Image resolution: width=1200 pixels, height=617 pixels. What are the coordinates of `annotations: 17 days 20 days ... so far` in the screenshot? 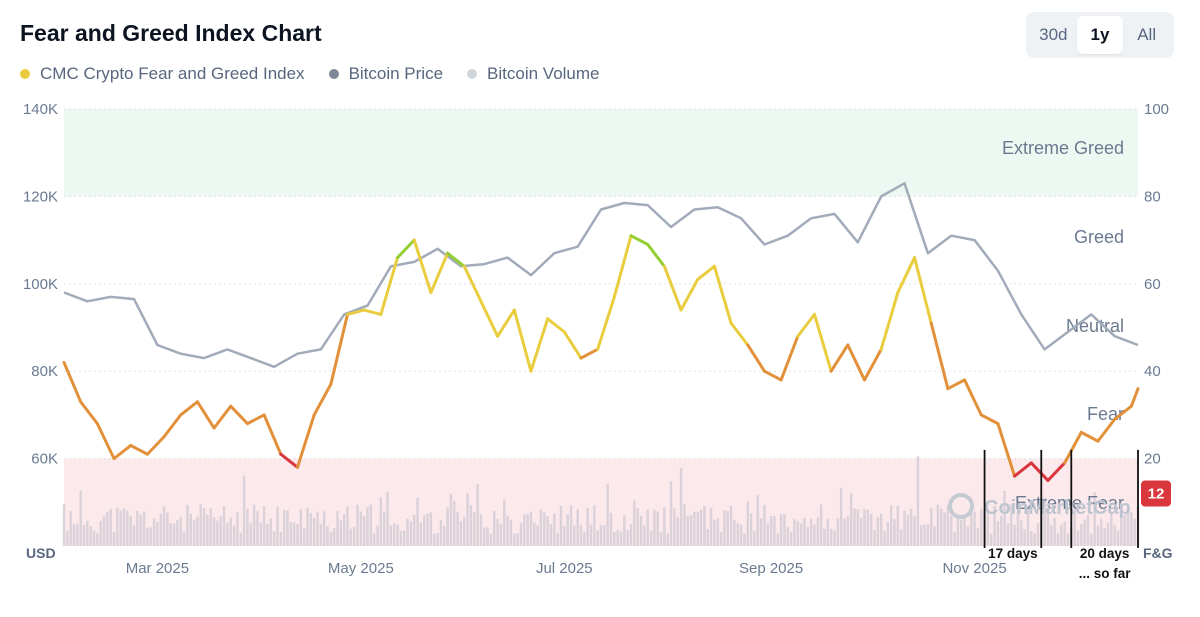 It's located at (1061, 515).